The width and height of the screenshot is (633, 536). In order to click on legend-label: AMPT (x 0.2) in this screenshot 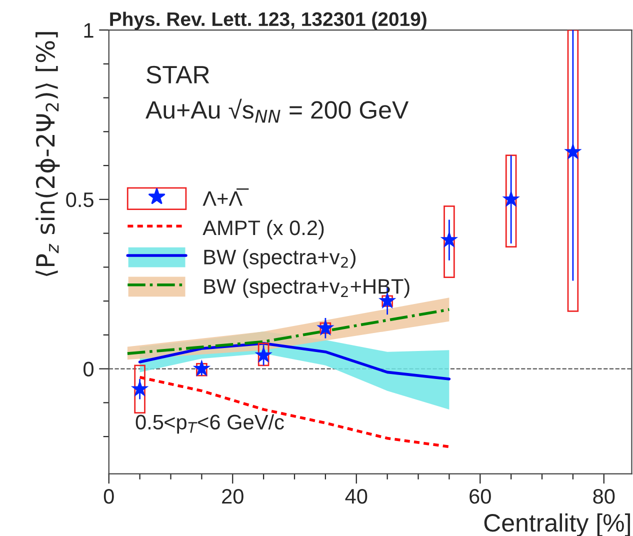, I will do `click(263, 230)`.